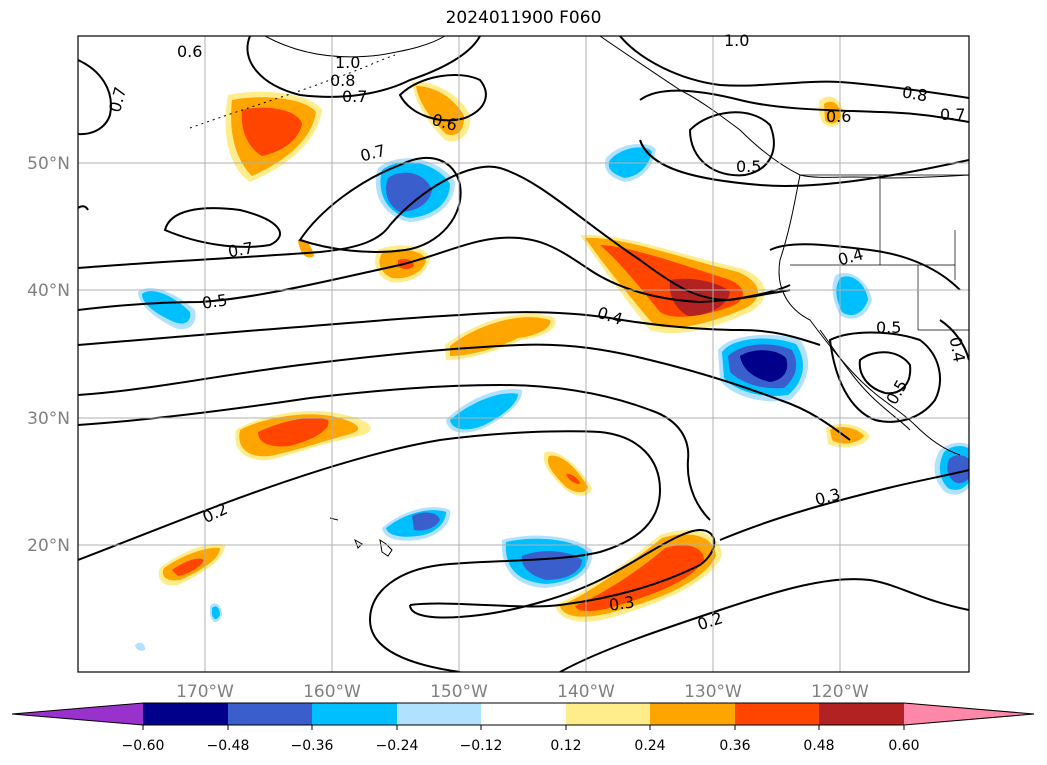 Image resolution: width=1047 pixels, height=765 pixels. Describe the element at coordinates (312, 746) in the screenshot. I see `colorbar-tick-label: −0.36` at that location.